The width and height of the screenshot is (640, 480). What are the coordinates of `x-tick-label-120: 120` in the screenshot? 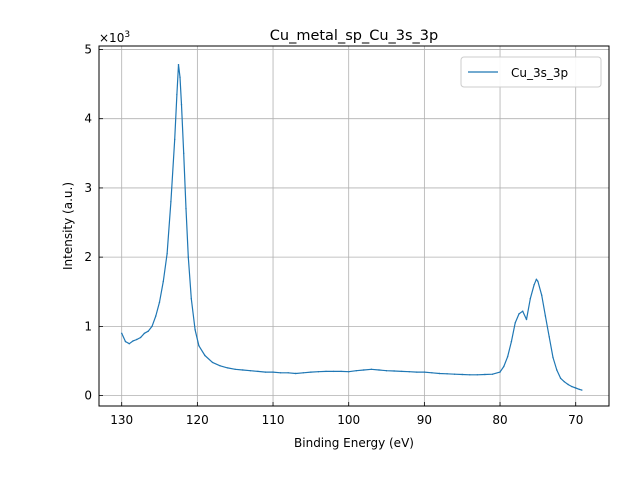 It's located at (197, 420).